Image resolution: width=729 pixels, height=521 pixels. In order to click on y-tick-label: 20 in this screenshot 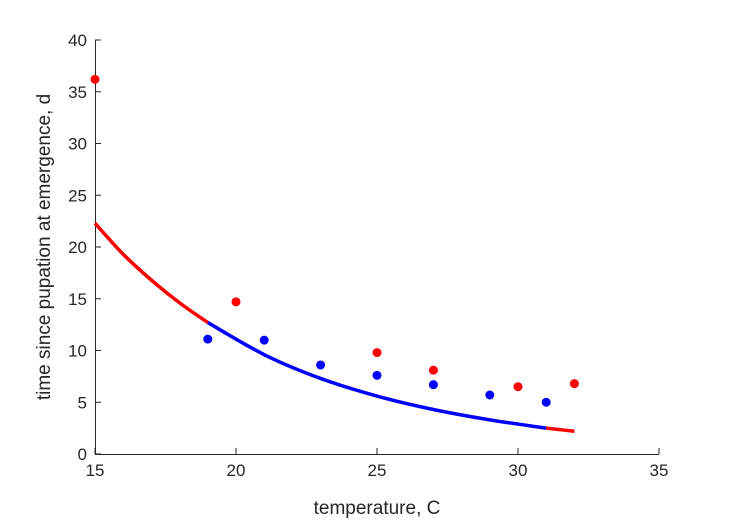, I will do `click(77, 247)`.